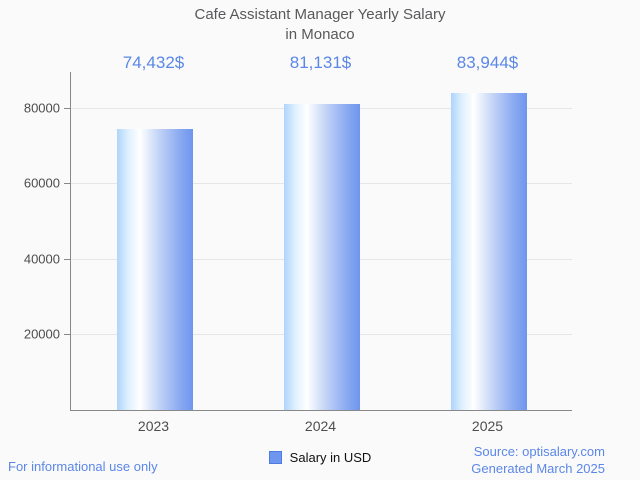 The width and height of the screenshot is (640, 480). What do you see at coordinates (320, 14) in the screenshot?
I see `chart-title-line-1: Cafe Assistant Manager Yearly Salary` at bounding box center [320, 14].